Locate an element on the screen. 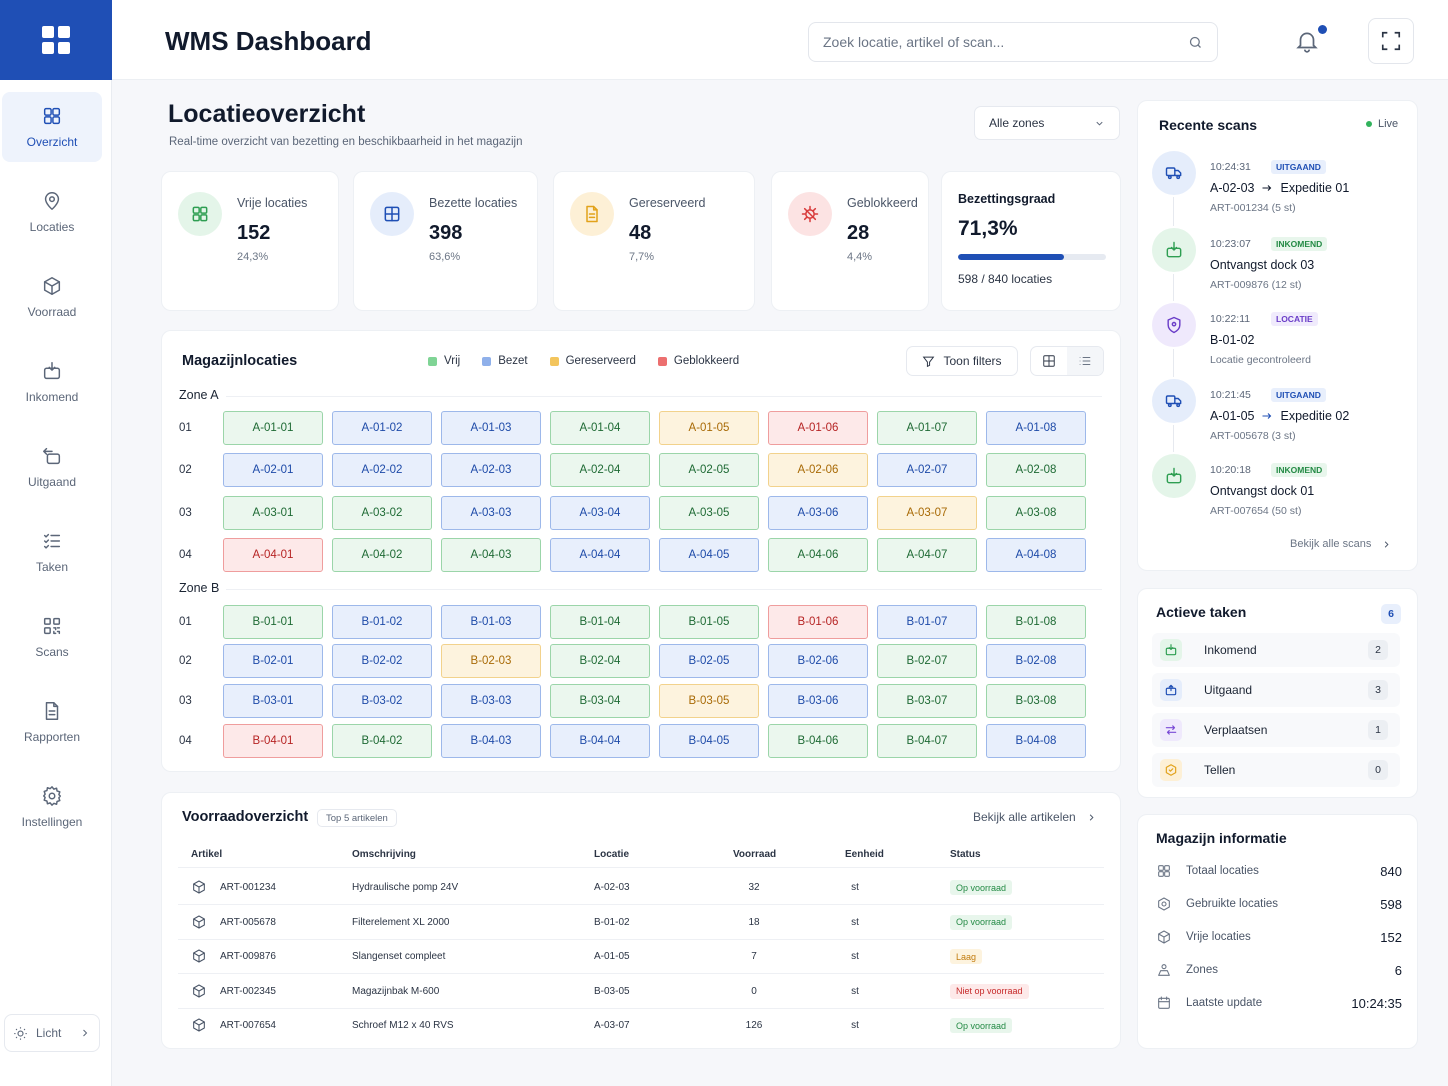 The height and width of the screenshot is (1086, 1448). zone-select: Alle zones is located at coordinates (1047, 123).